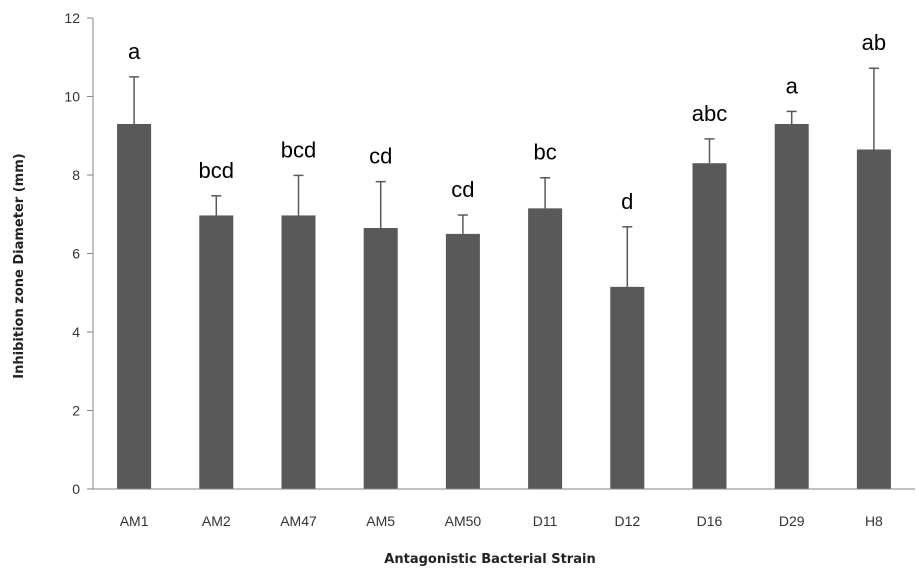  Describe the element at coordinates (298, 521) in the screenshot. I see `x-tick-label: AM47` at that location.